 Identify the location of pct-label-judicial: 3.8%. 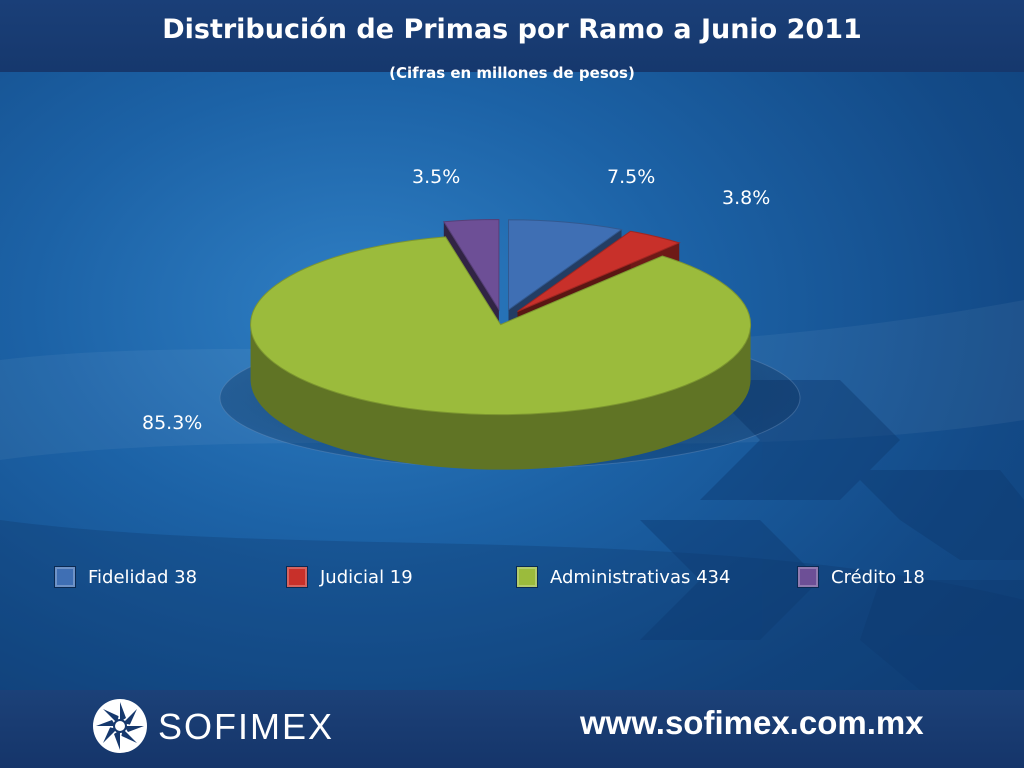
(746, 198).